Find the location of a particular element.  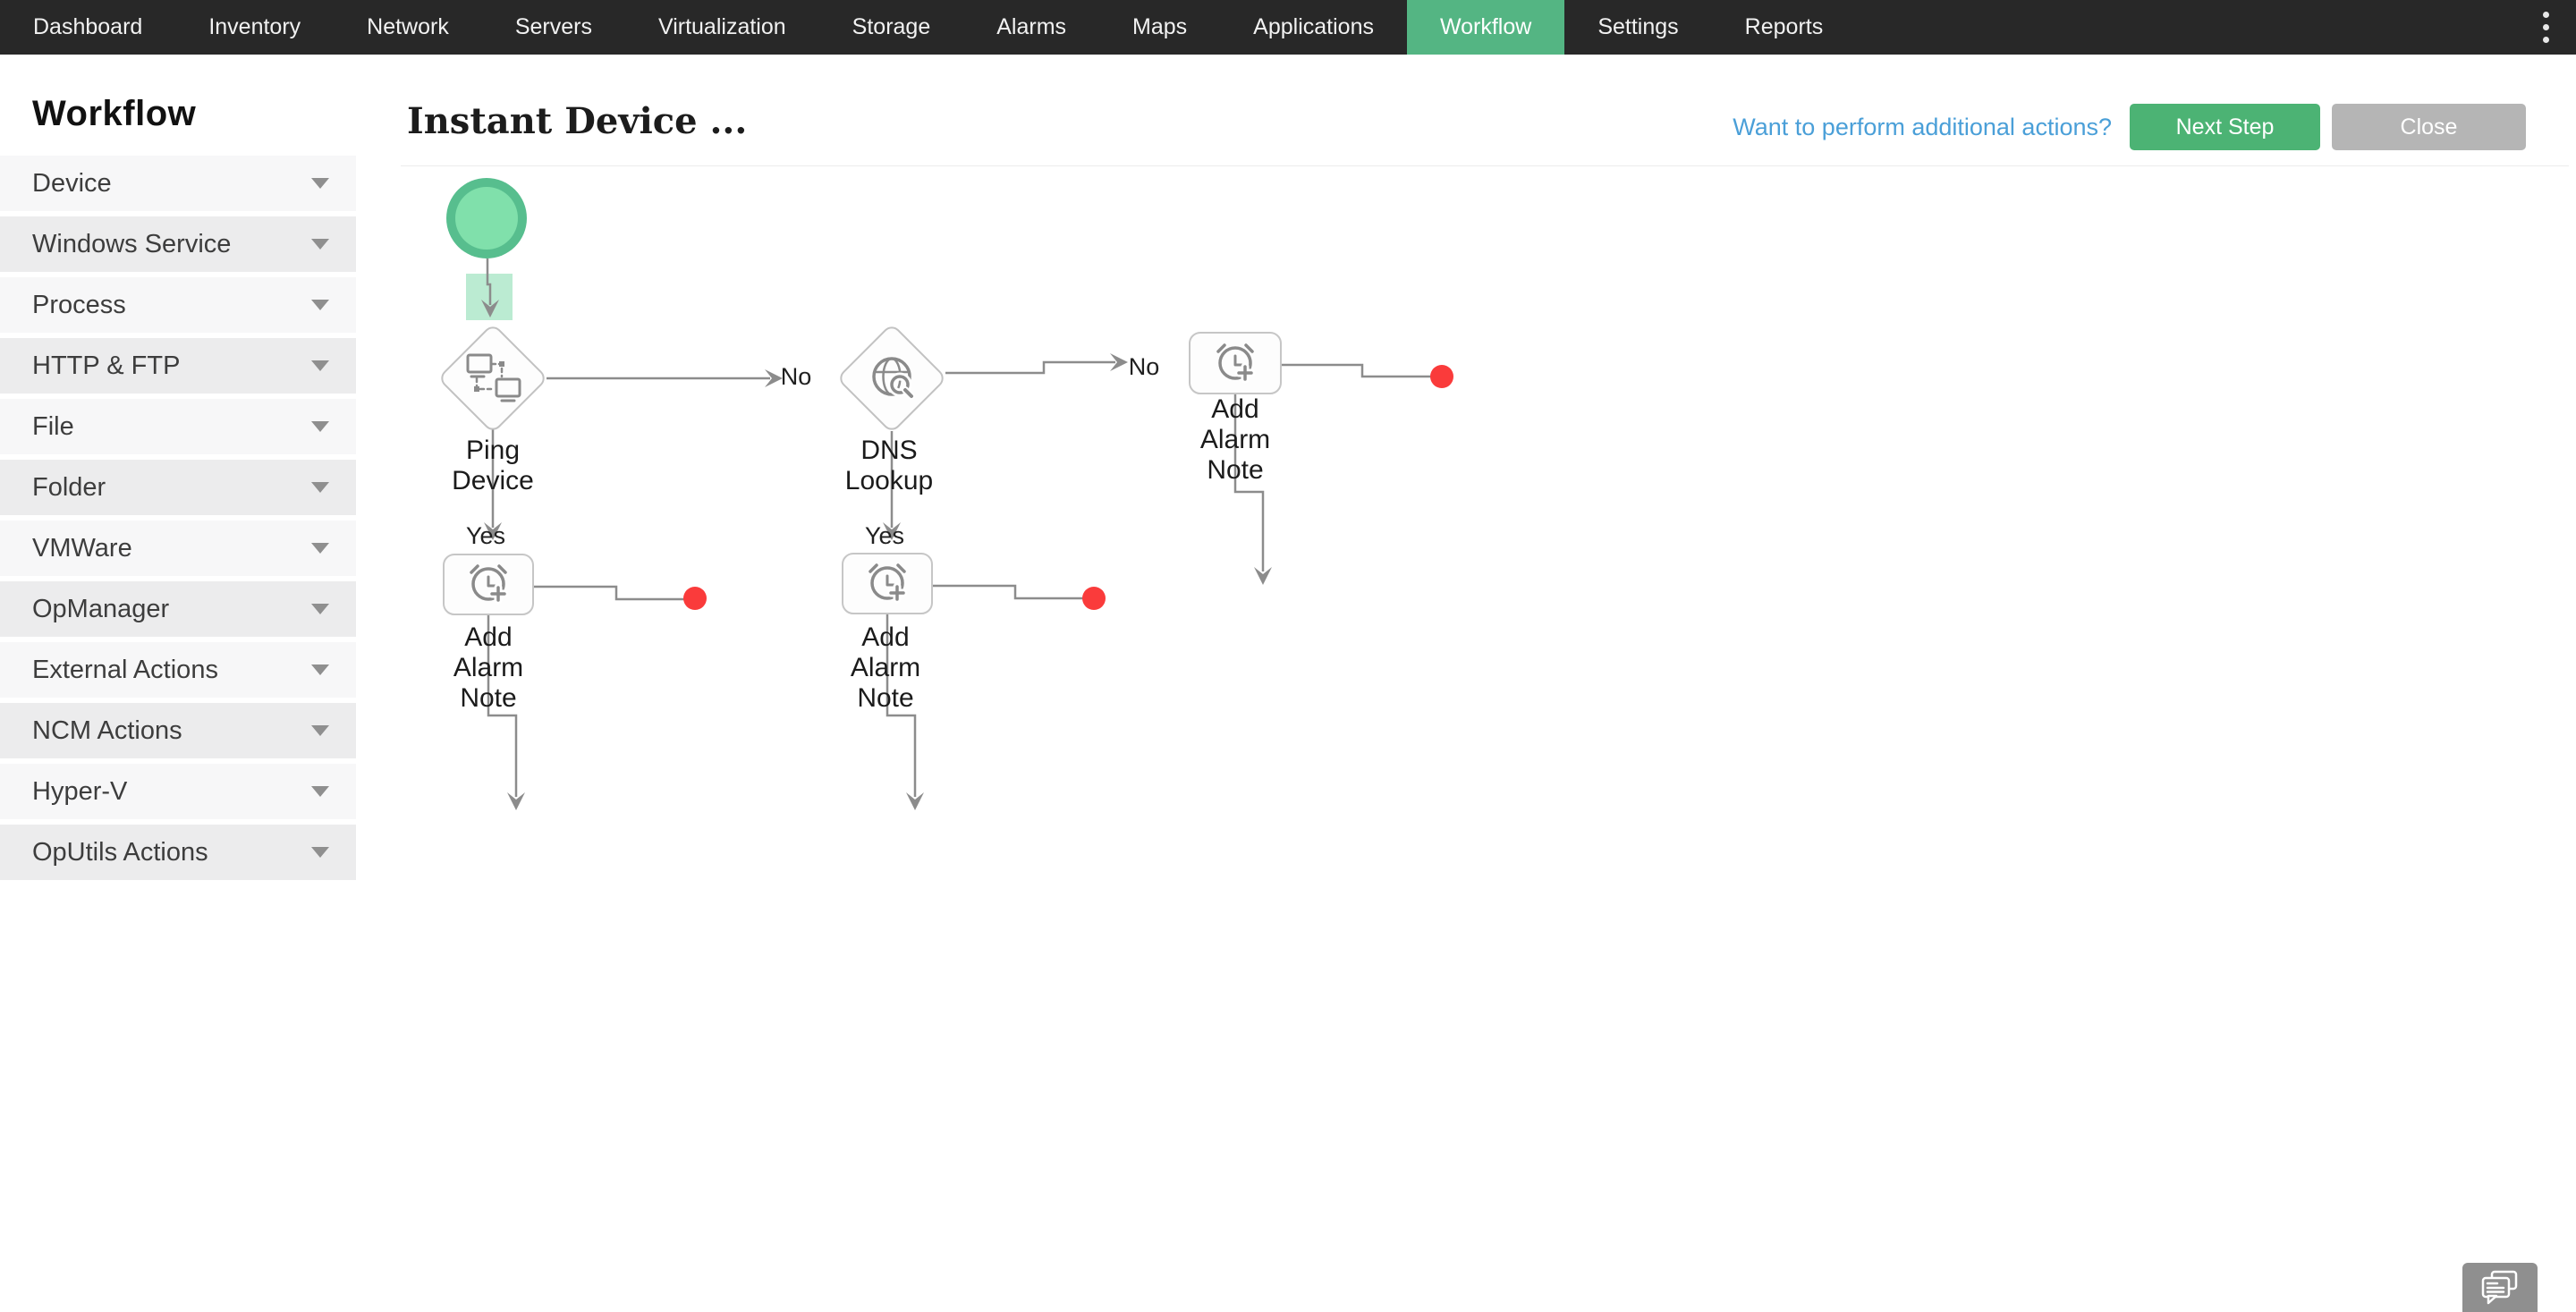

nav-item-applications: Applications is located at coordinates (1313, 27).